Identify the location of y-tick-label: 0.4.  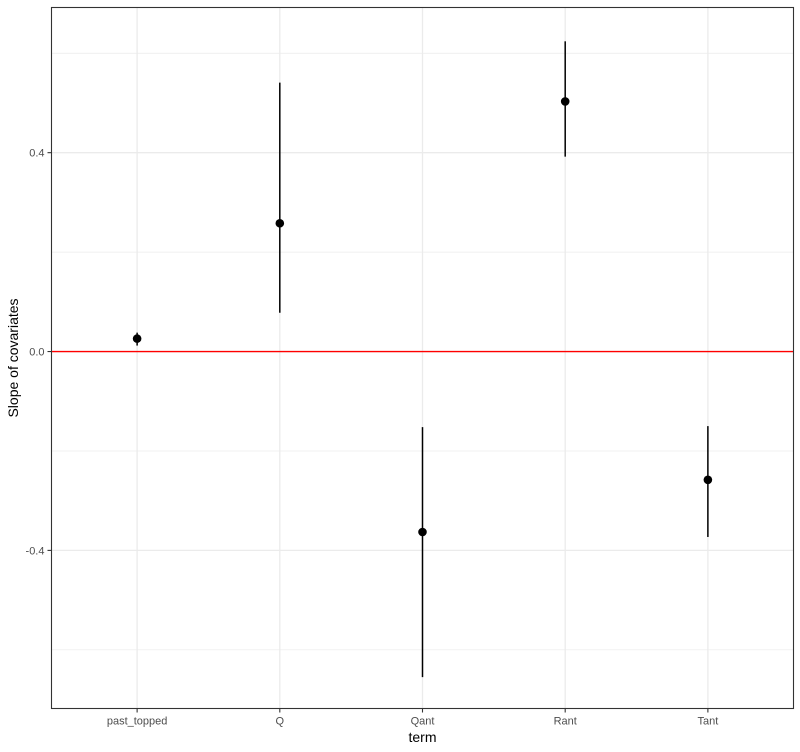
(36, 154).